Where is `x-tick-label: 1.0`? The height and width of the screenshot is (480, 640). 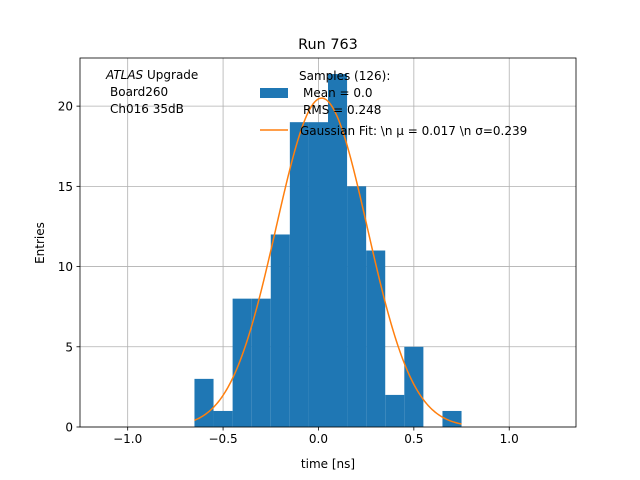
x-tick-label: 1.0 is located at coordinates (509, 439).